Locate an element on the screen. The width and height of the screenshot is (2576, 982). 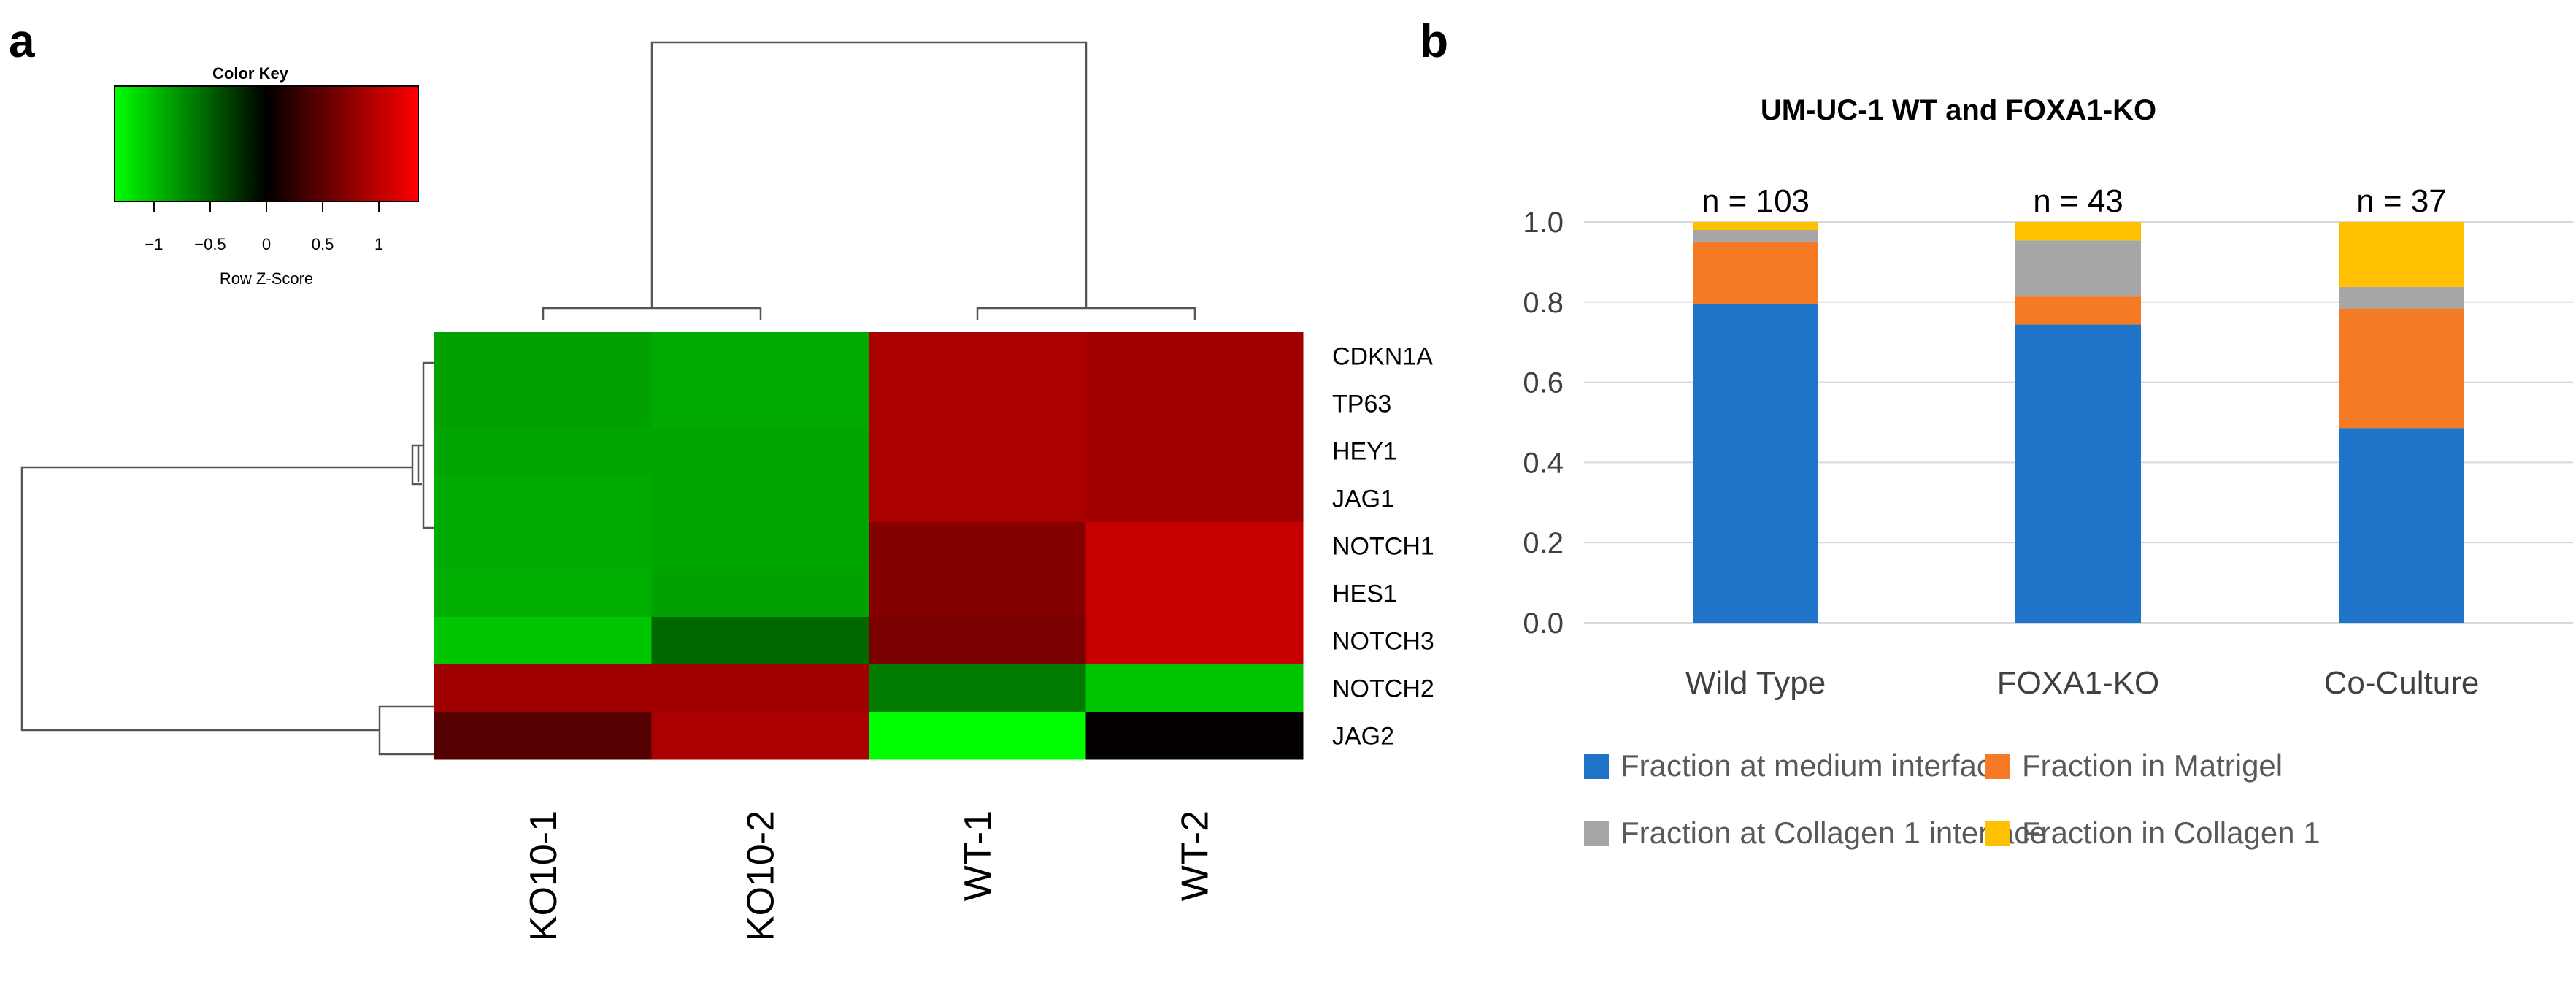
legend-label: Fraction in Collagen 1 is located at coordinates (2171, 833).